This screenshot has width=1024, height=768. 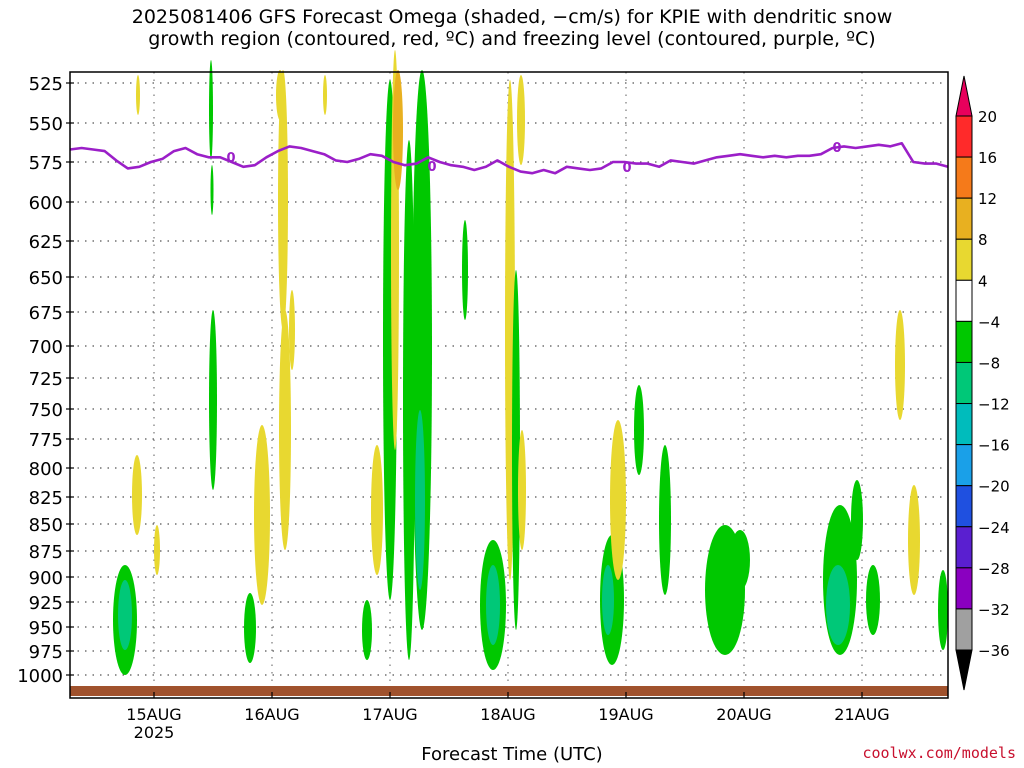 What do you see at coordinates (46, 242) in the screenshot?
I see `y-tick-label: 625` at bounding box center [46, 242].